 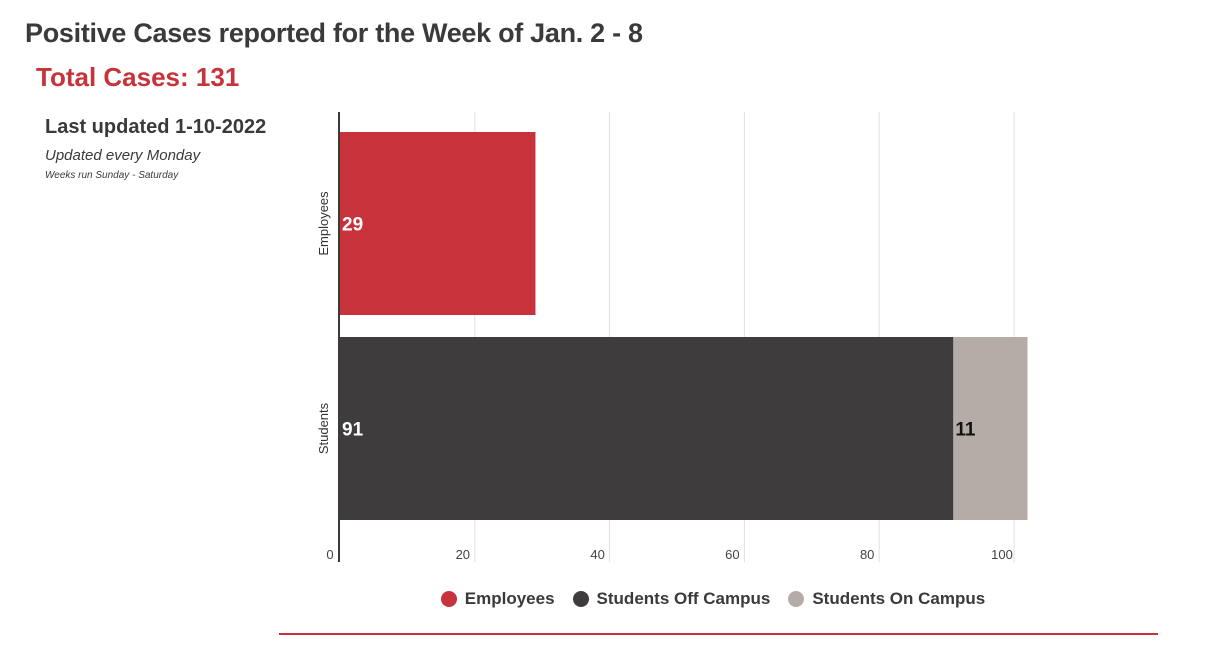 I want to click on x-tick-label: 60, so click(x=732, y=554).